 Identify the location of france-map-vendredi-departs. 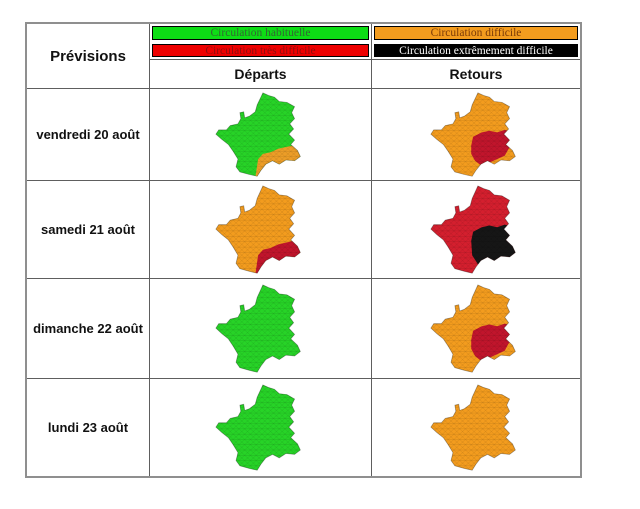
(257, 134).